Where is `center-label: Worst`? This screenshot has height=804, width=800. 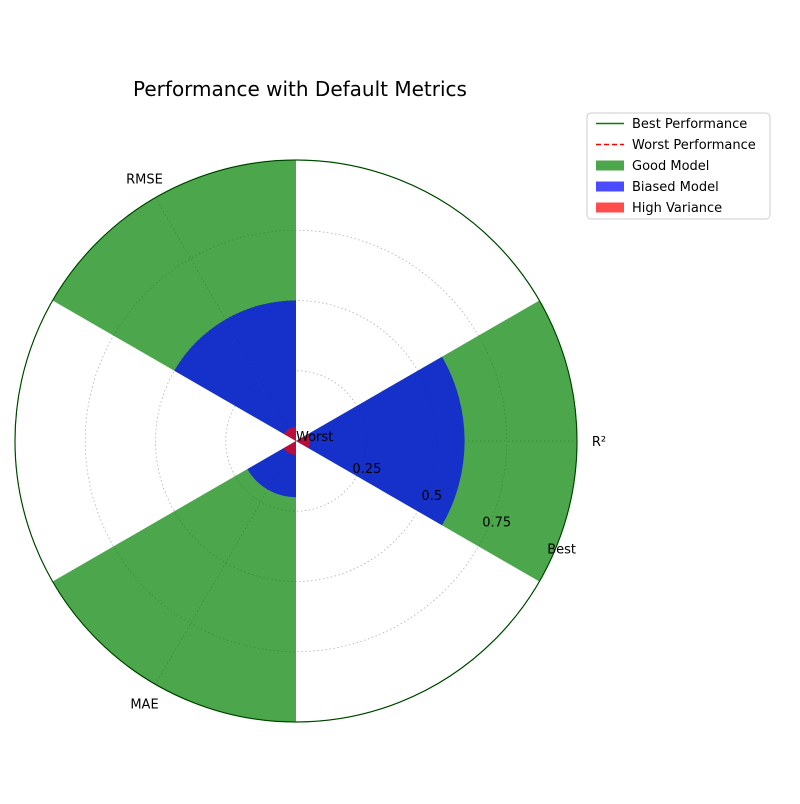
center-label: Worst is located at coordinates (314, 437).